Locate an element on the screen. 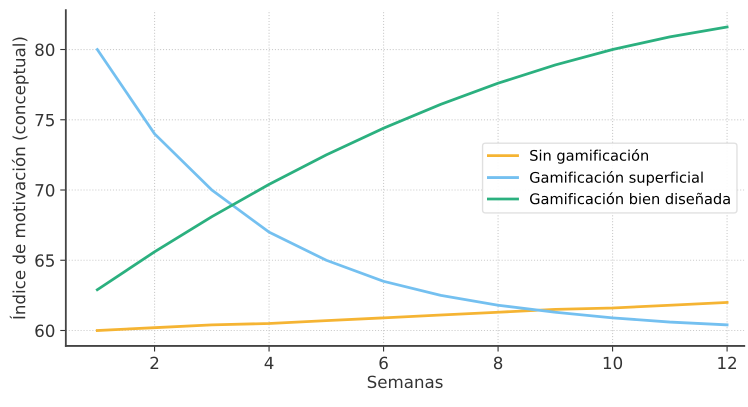  x-tick-label: 8 is located at coordinates (498, 363).